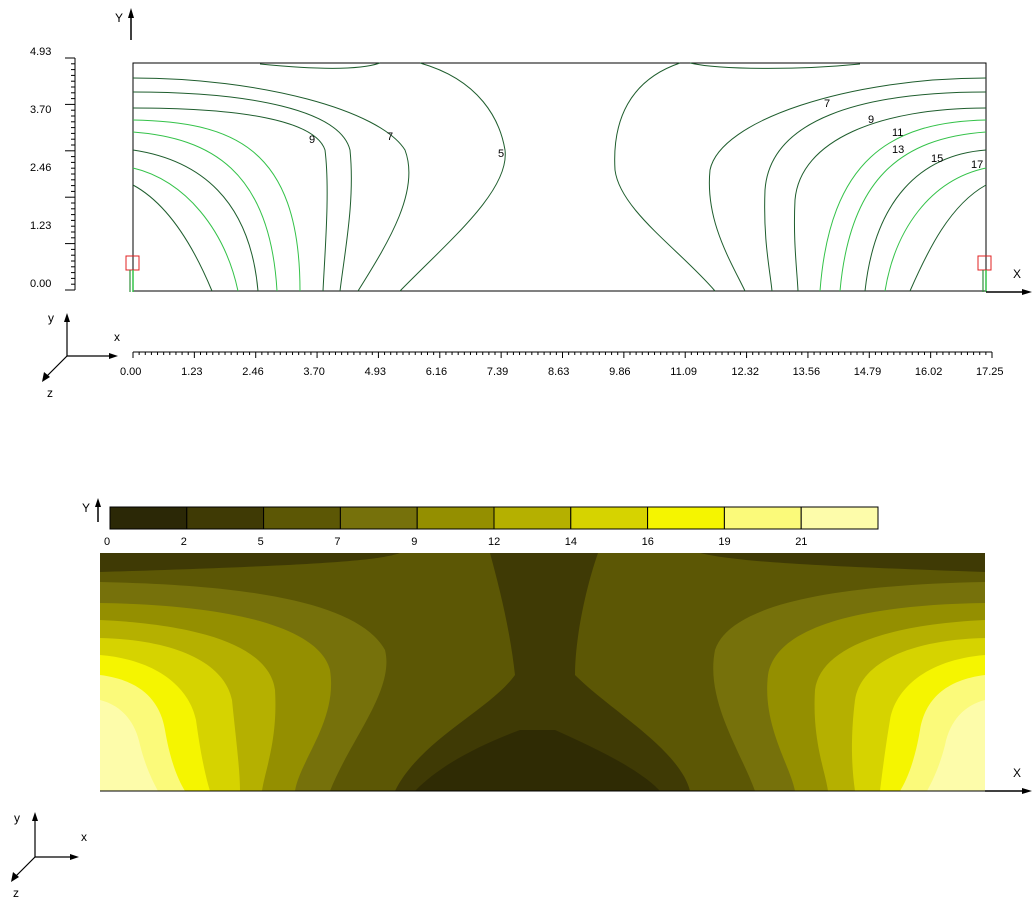 The height and width of the screenshot is (902, 1035). I want to click on y-tick-label: 3.70, so click(40, 110).